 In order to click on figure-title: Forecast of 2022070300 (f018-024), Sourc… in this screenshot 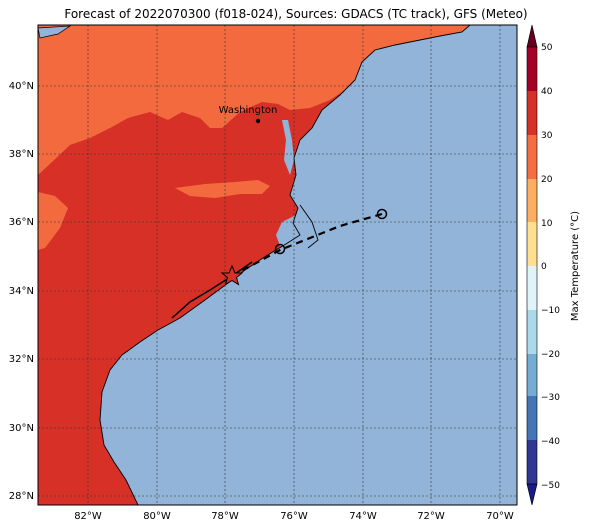, I will do `click(296, 14)`.